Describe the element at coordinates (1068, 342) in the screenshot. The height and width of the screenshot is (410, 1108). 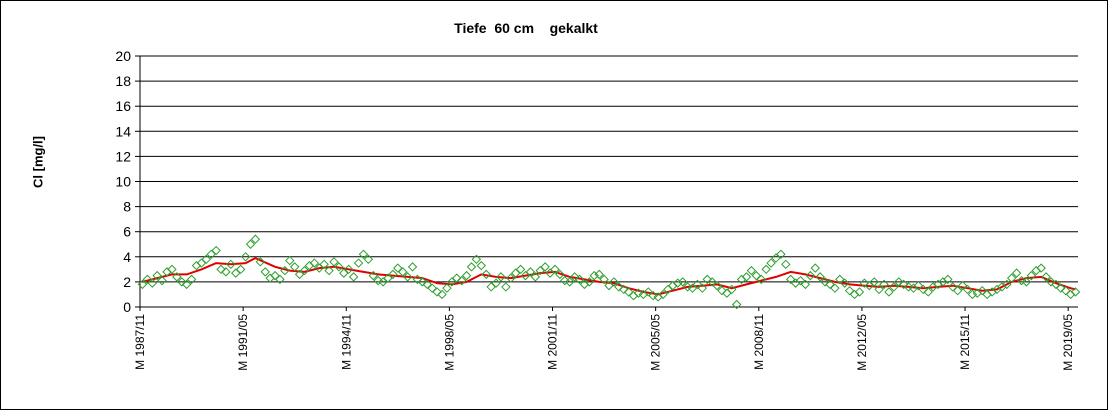
I see `x-tick-label: M 2019/05` at that location.